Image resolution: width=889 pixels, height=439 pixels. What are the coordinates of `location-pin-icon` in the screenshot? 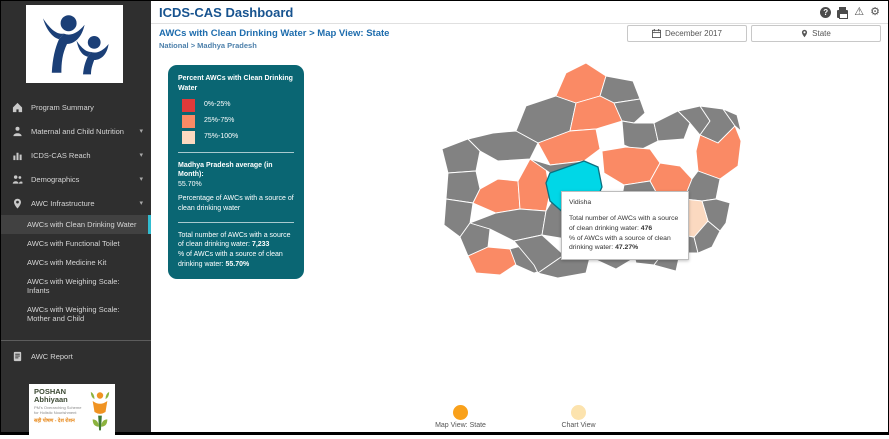 It's located at (805, 33).